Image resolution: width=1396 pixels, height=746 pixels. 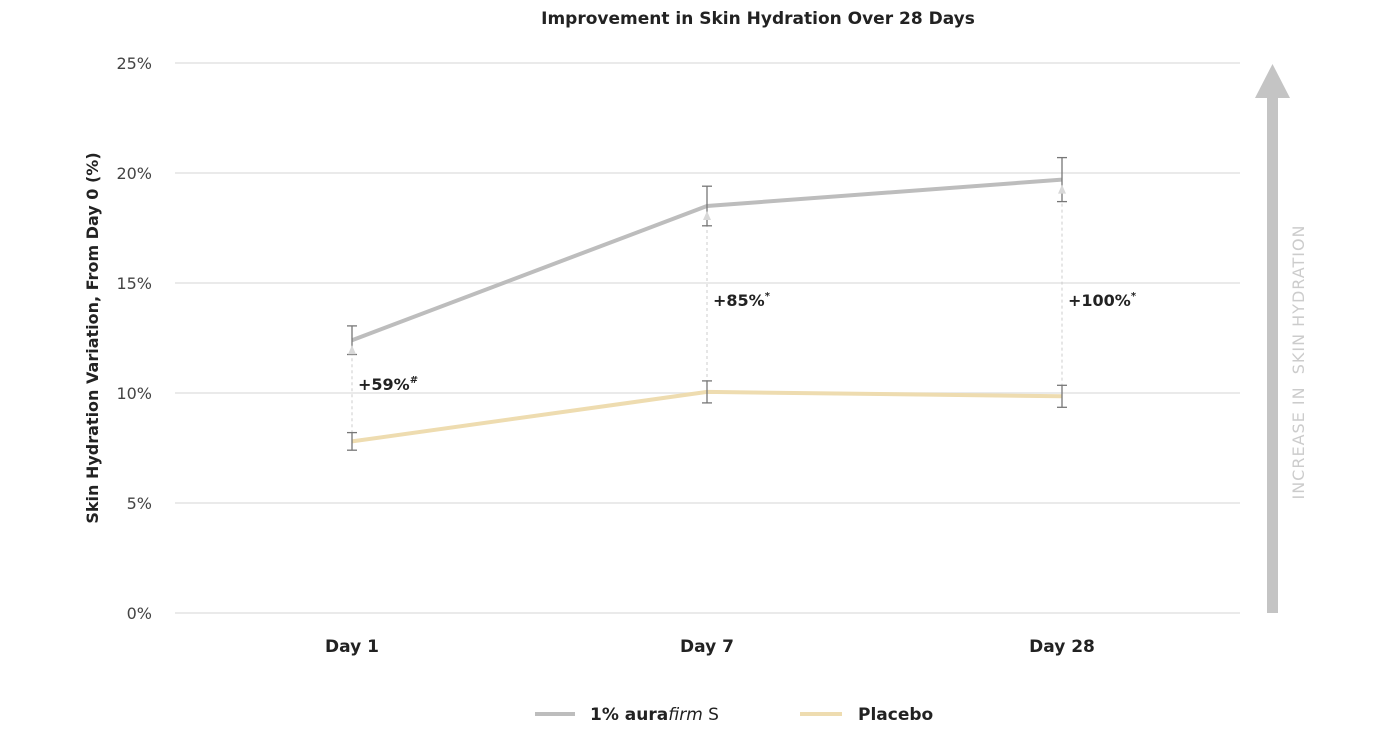 I want to click on series-placebo, so click(x=707, y=415).